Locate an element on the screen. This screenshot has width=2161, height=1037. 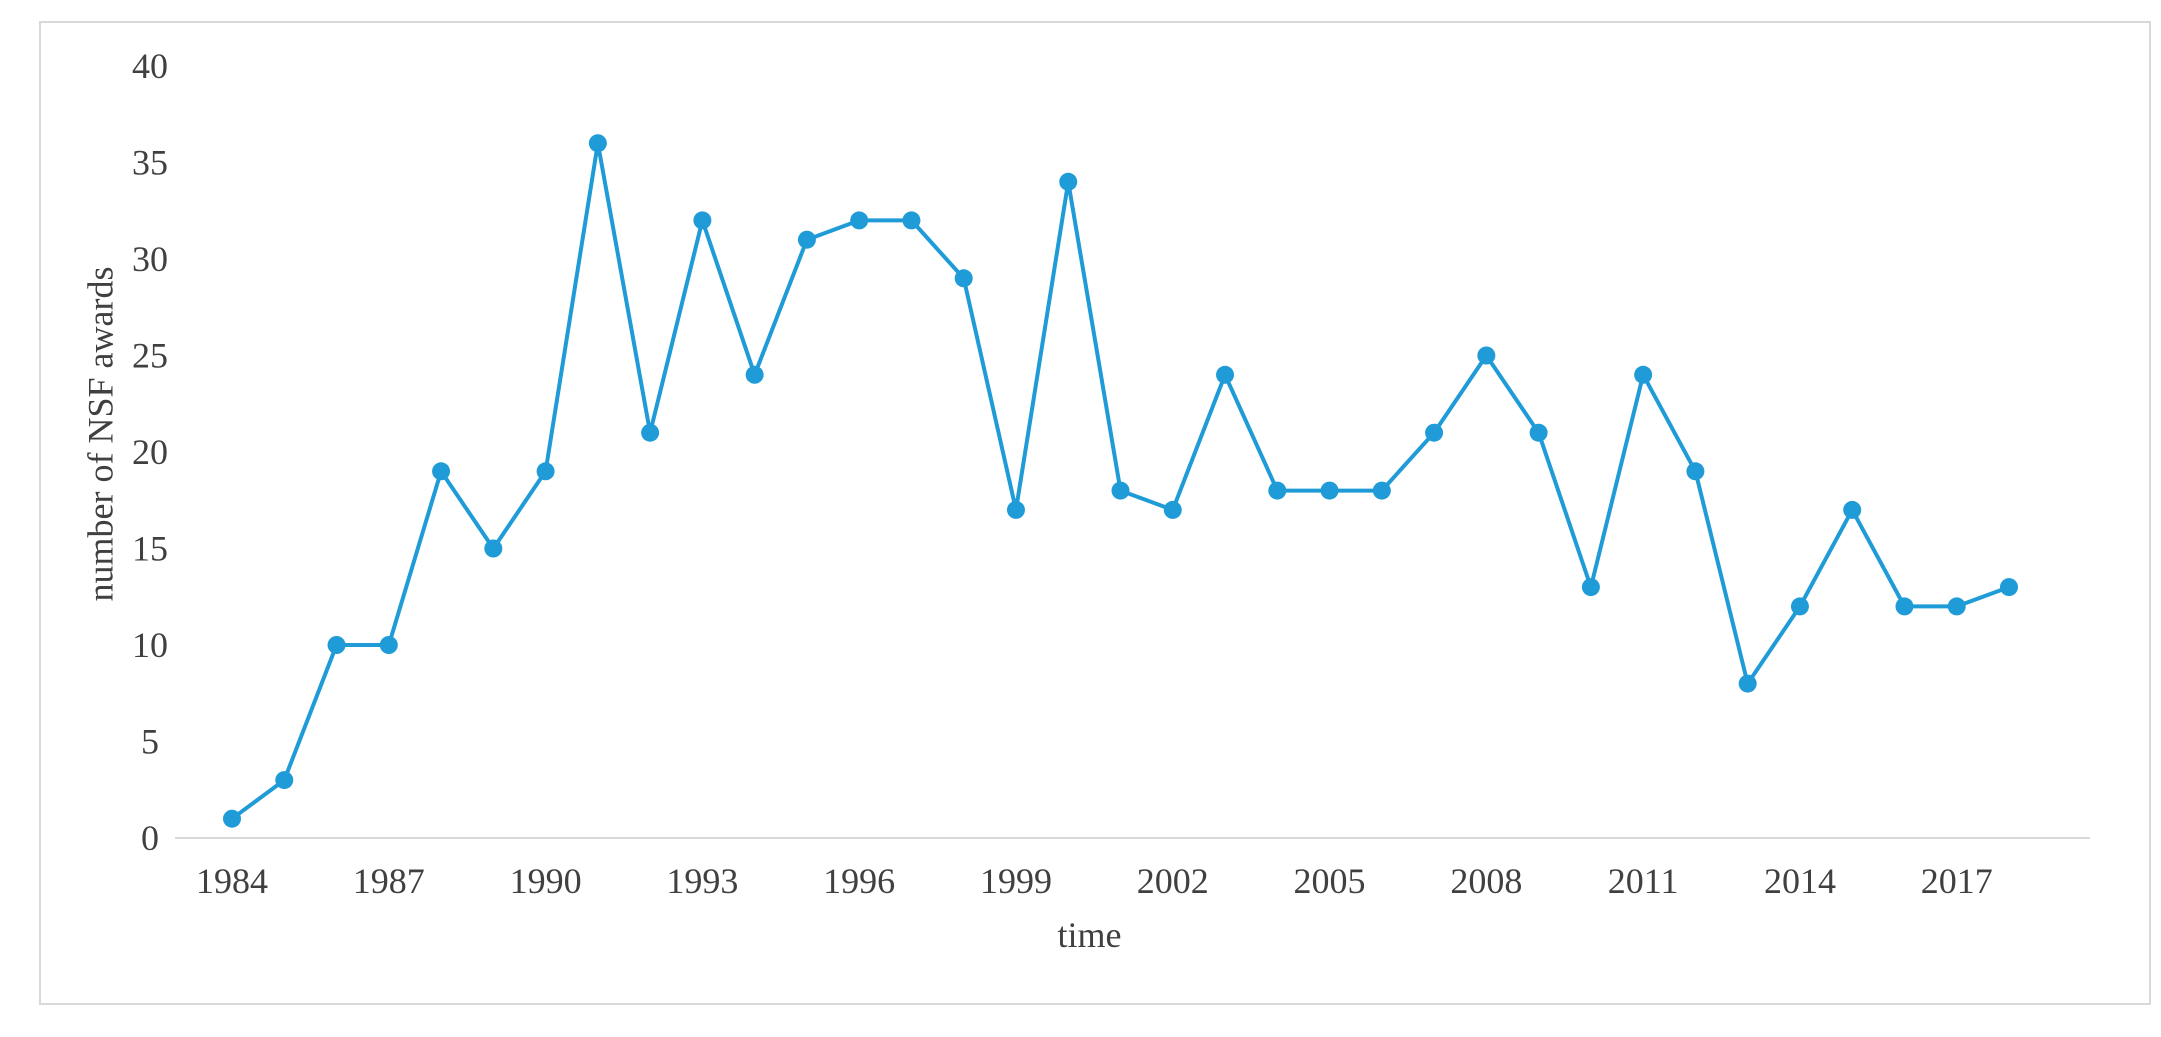
y-tick-label: 25 is located at coordinates (150, 356).